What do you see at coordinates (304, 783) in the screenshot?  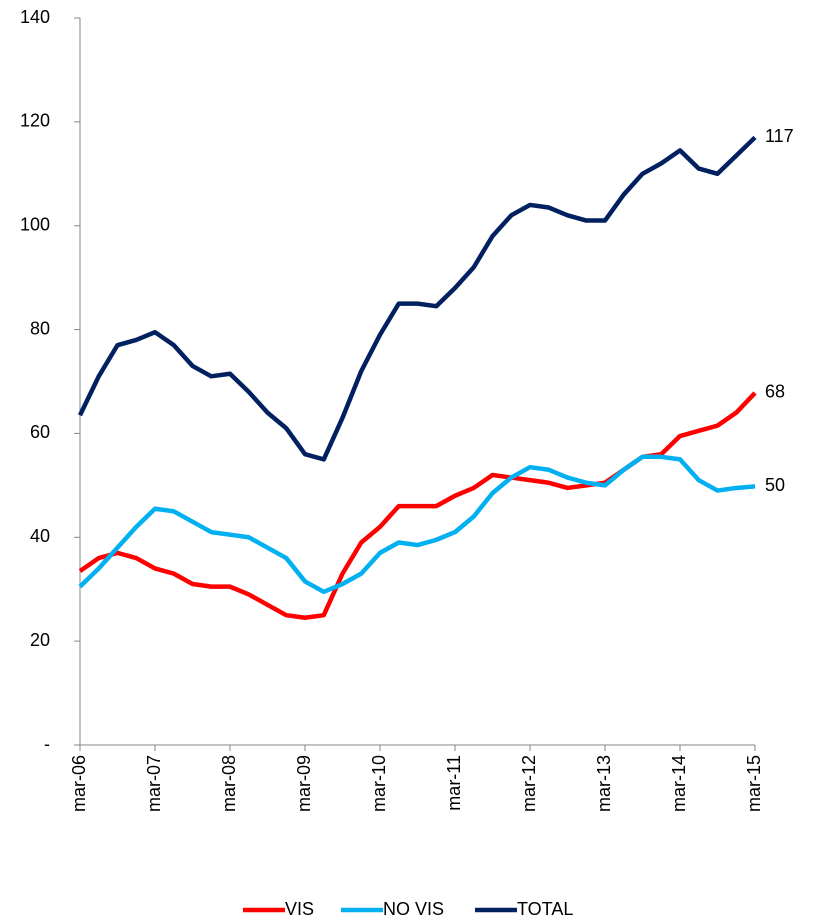 I see `x-tick-label: mar-09` at bounding box center [304, 783].